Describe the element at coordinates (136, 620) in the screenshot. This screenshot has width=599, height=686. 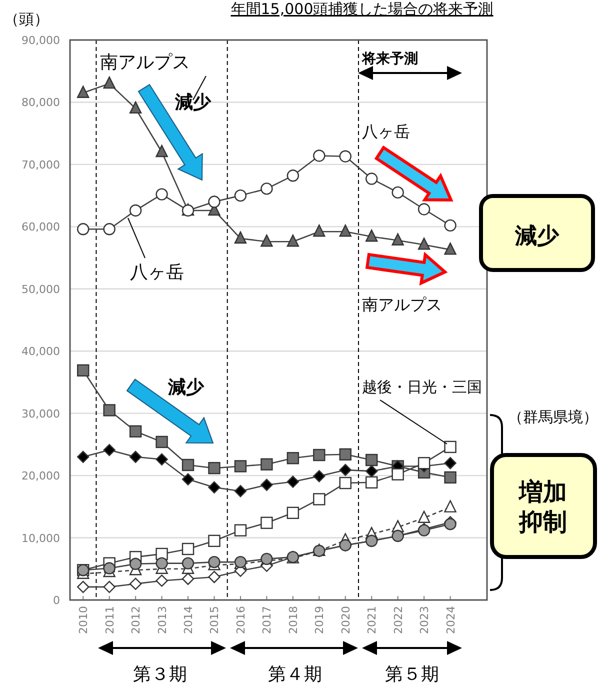
I see `x-tick-label: 2012` at that location.